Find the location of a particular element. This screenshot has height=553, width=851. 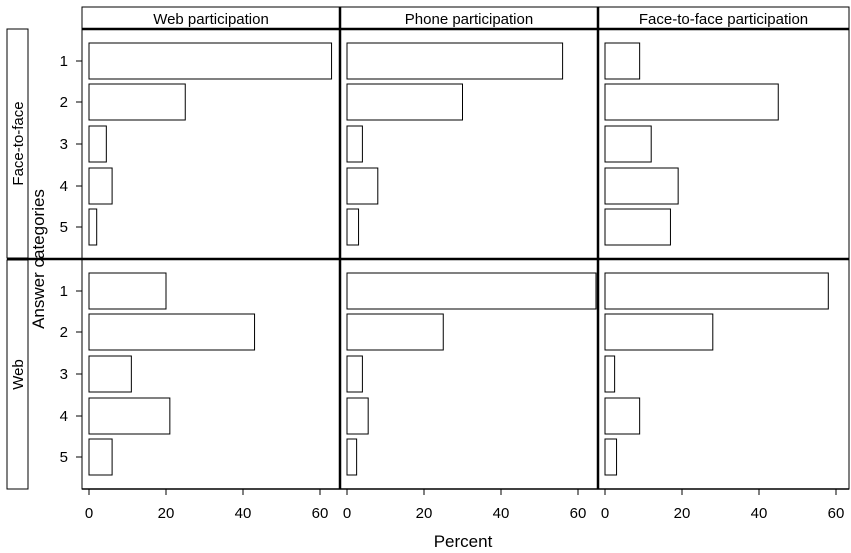

row-strip-label: Face-to-face is located at coordinates (18, 143).